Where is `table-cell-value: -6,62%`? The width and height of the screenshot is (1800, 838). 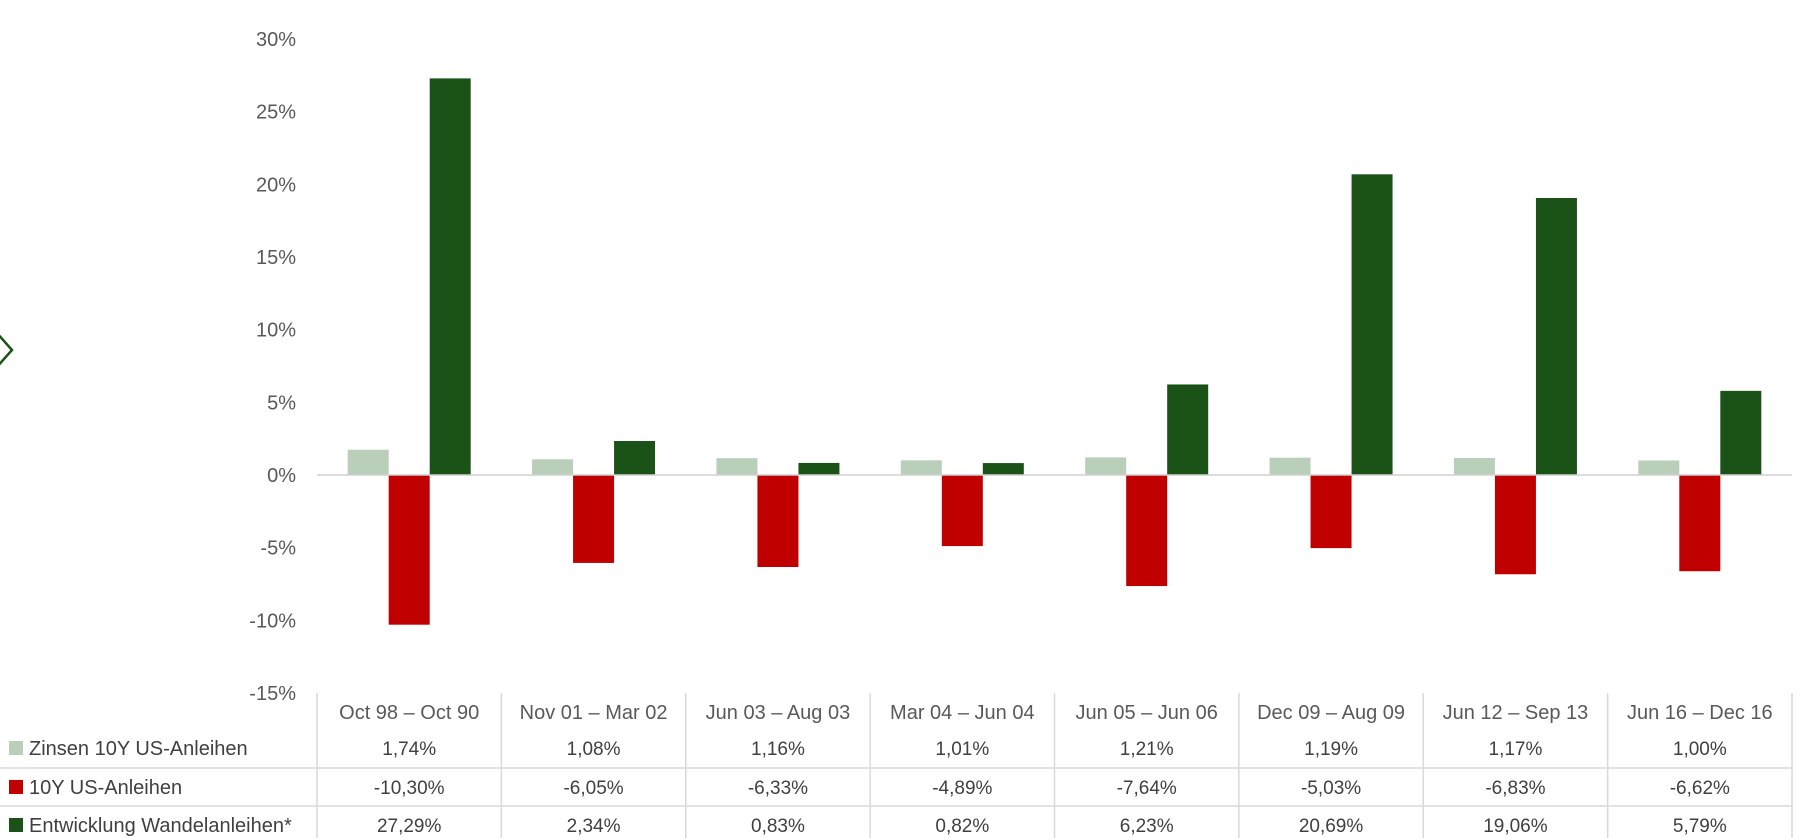
table-cell-value: -6,62% is located at coordinates (1700, 788).